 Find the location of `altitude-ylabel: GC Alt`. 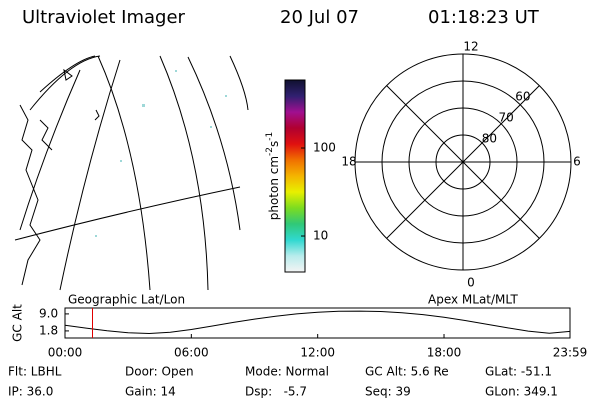

altitude-ylabel: GC Alt is located at coordinates (18, 323).